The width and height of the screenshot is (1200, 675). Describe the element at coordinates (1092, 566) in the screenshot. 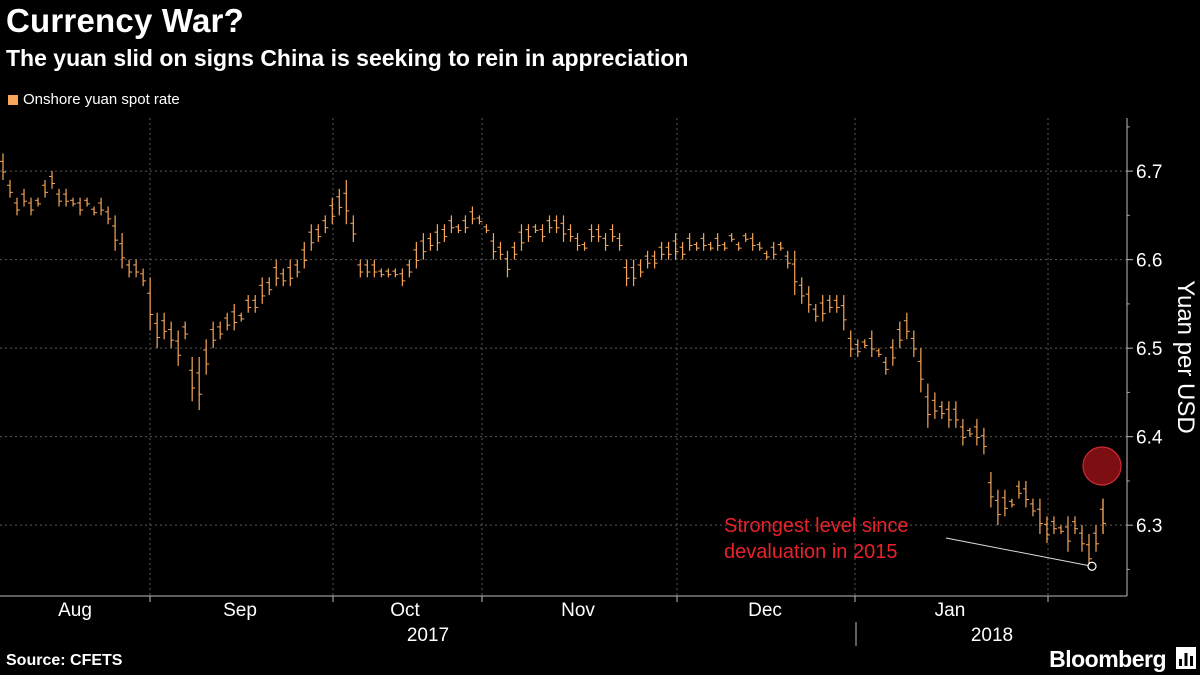

I see `annotation-marker` at that location.